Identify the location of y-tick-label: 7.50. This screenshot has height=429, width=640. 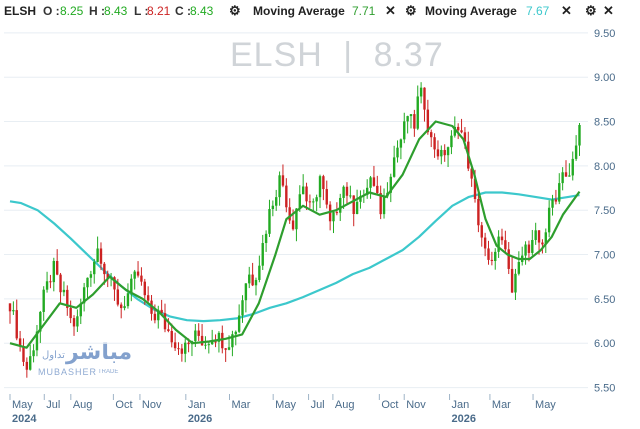
(604, 211).